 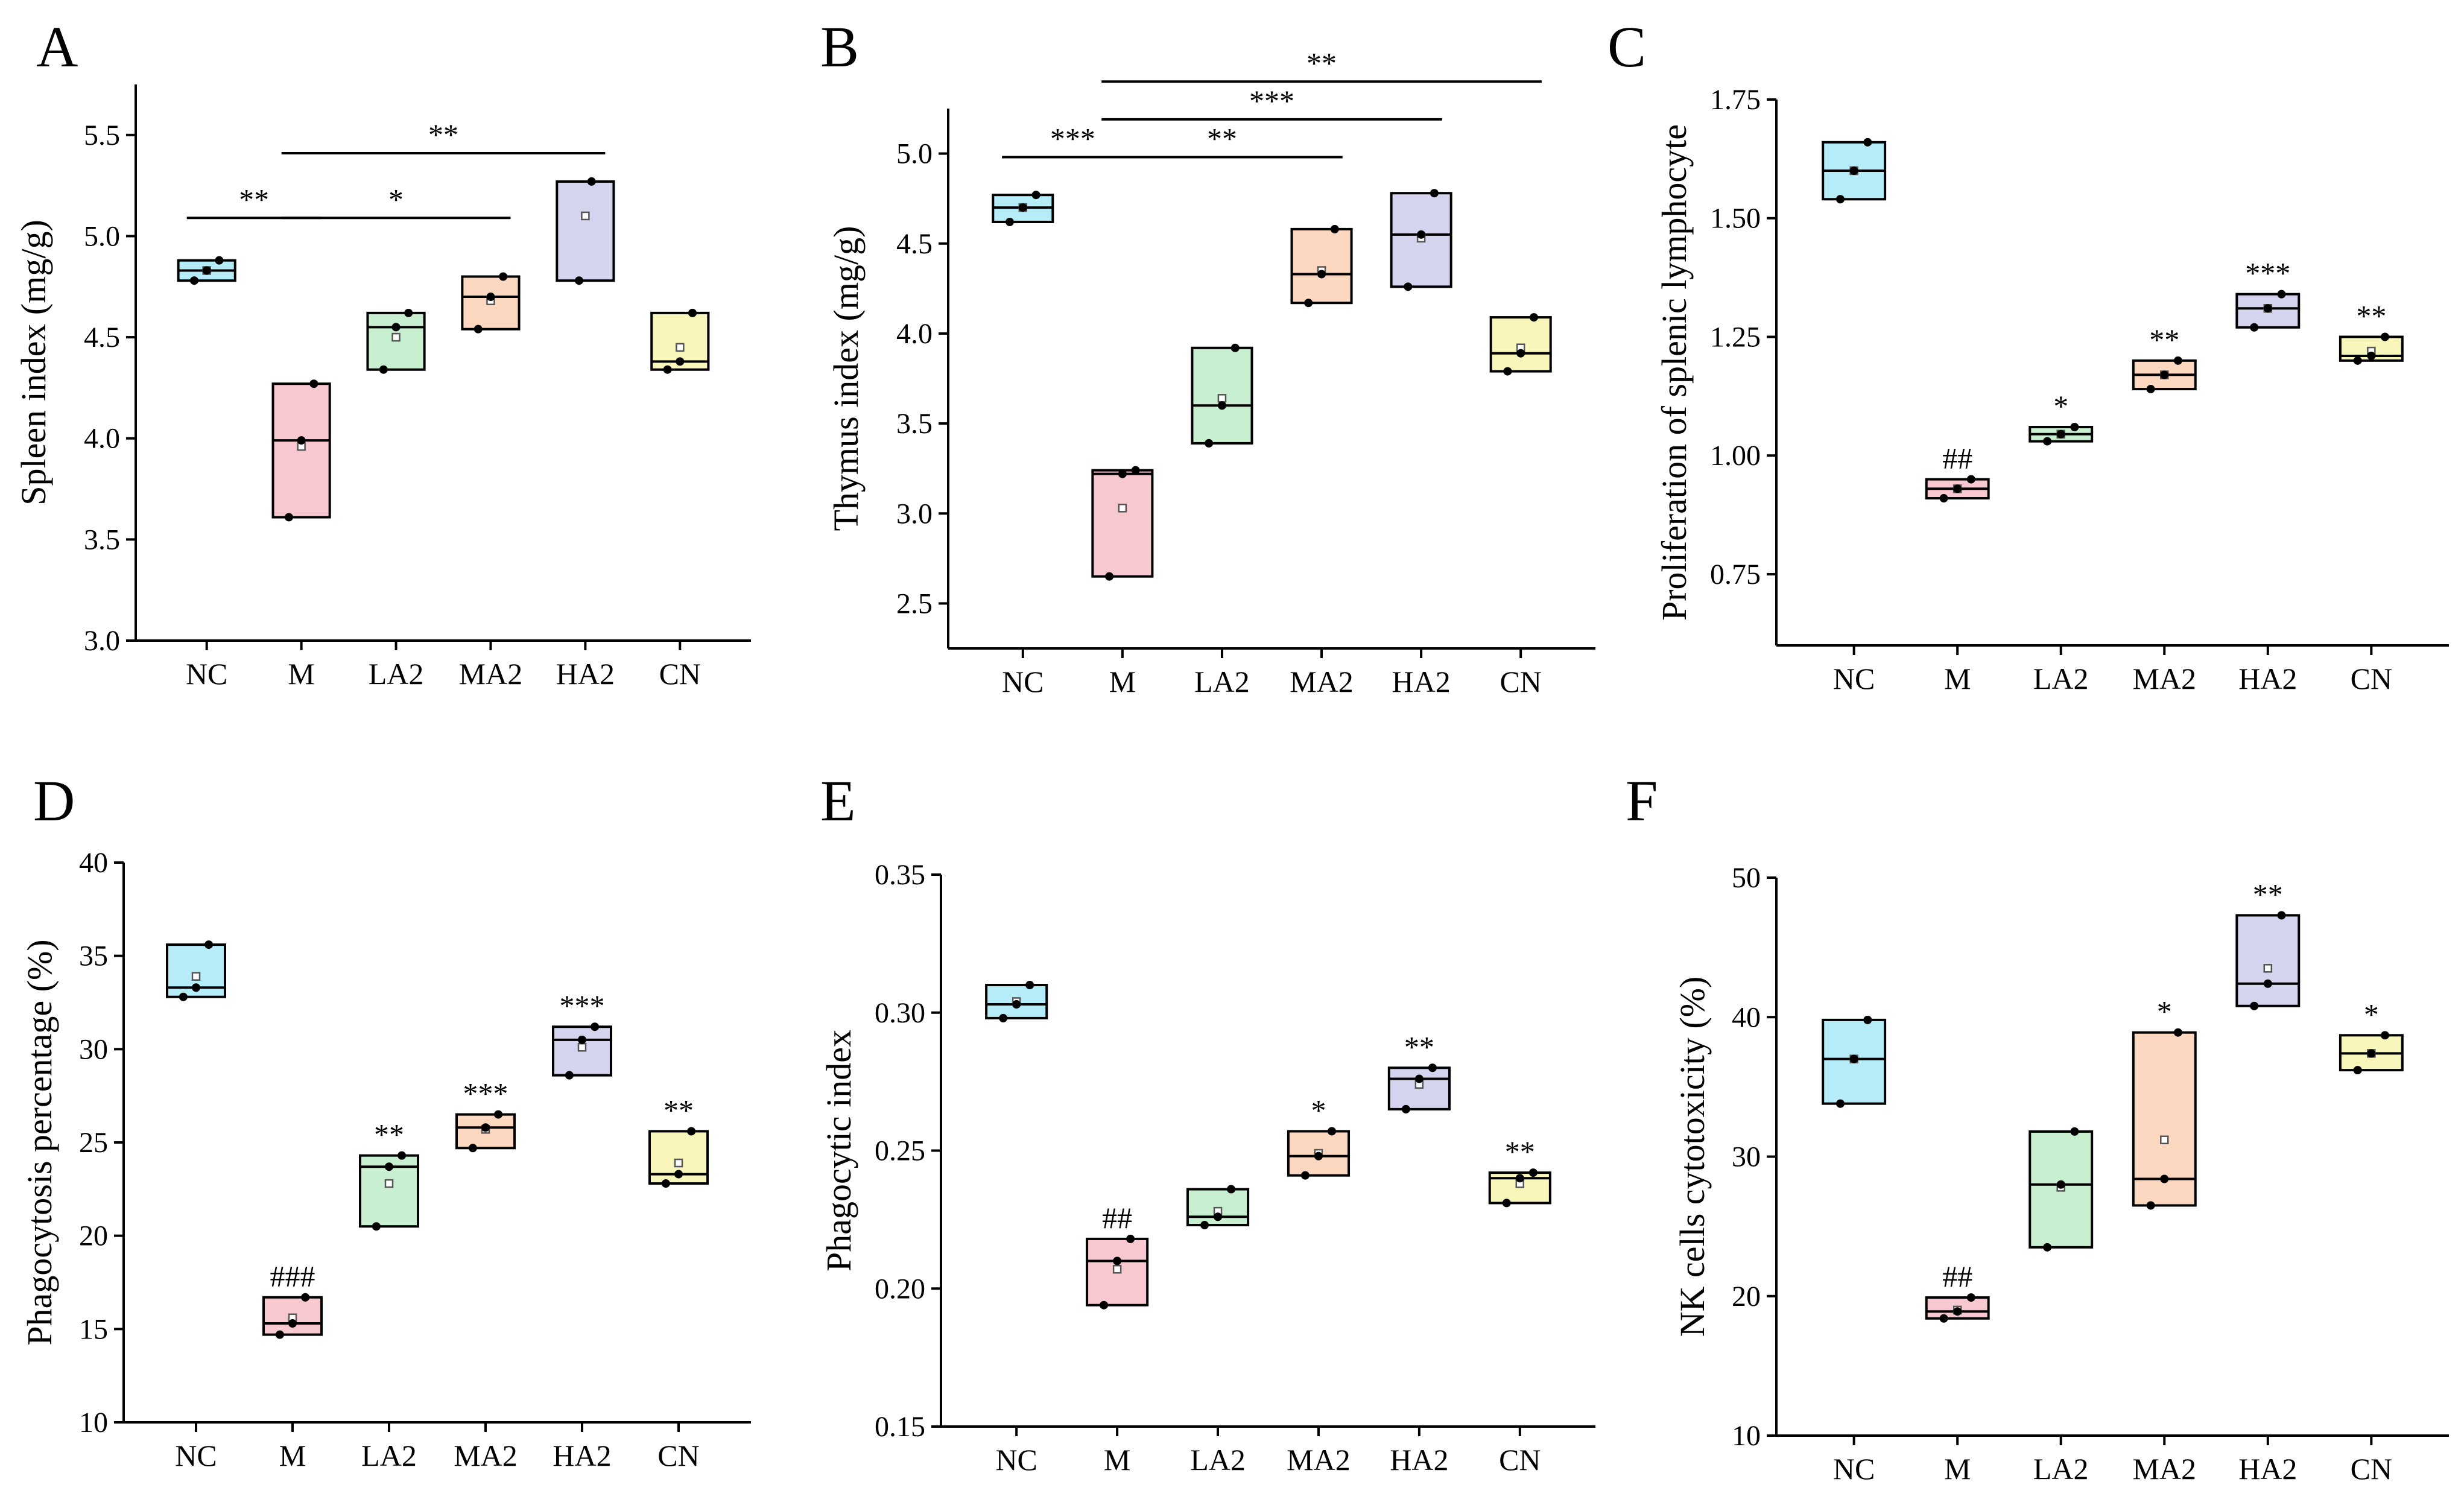 I want to click on y-tick-label: 2.5, so click(x=914, y=603).